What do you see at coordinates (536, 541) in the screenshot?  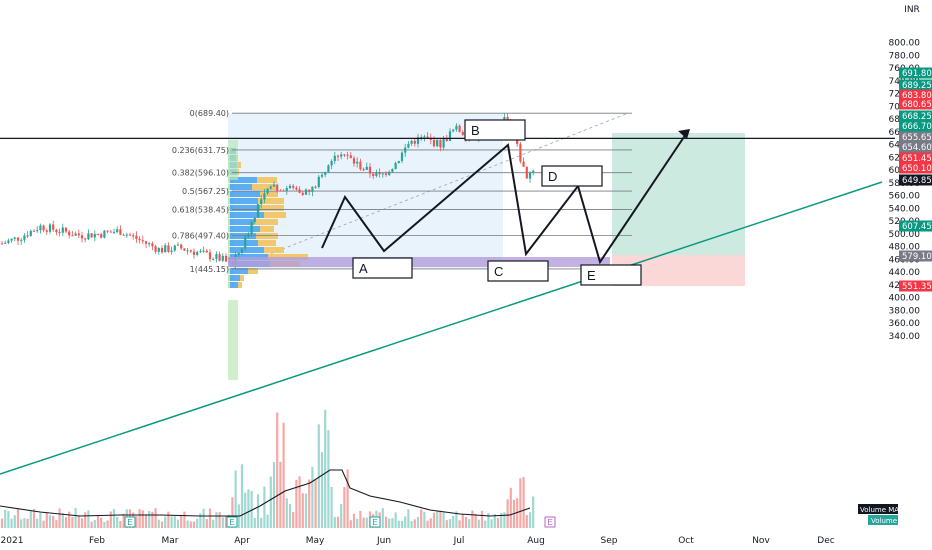 I see `time-tick-label: Aug` at bounding box center [536, 541].